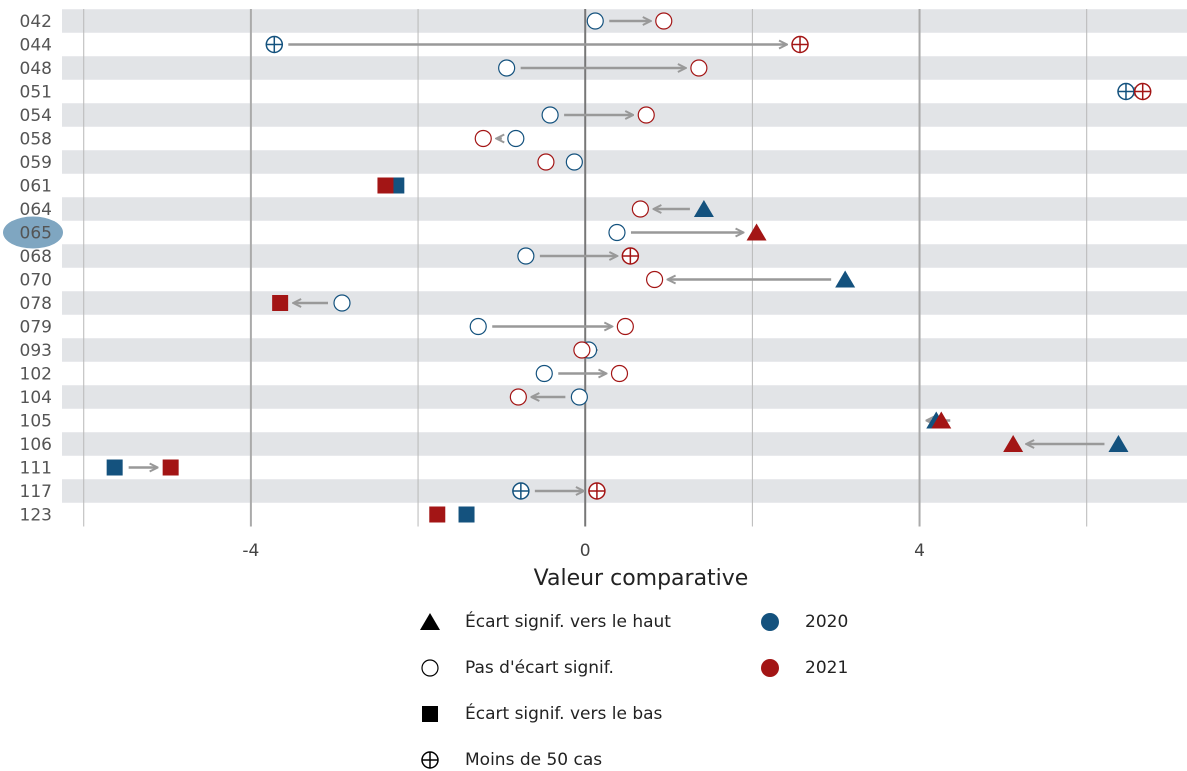 Image resolution: width=1187 pixels, height=771 pixels. What do you see at coordinates (36, 398) in the screenshot?
I see `y-tick-label: 104` at bounding box center [36, 398].